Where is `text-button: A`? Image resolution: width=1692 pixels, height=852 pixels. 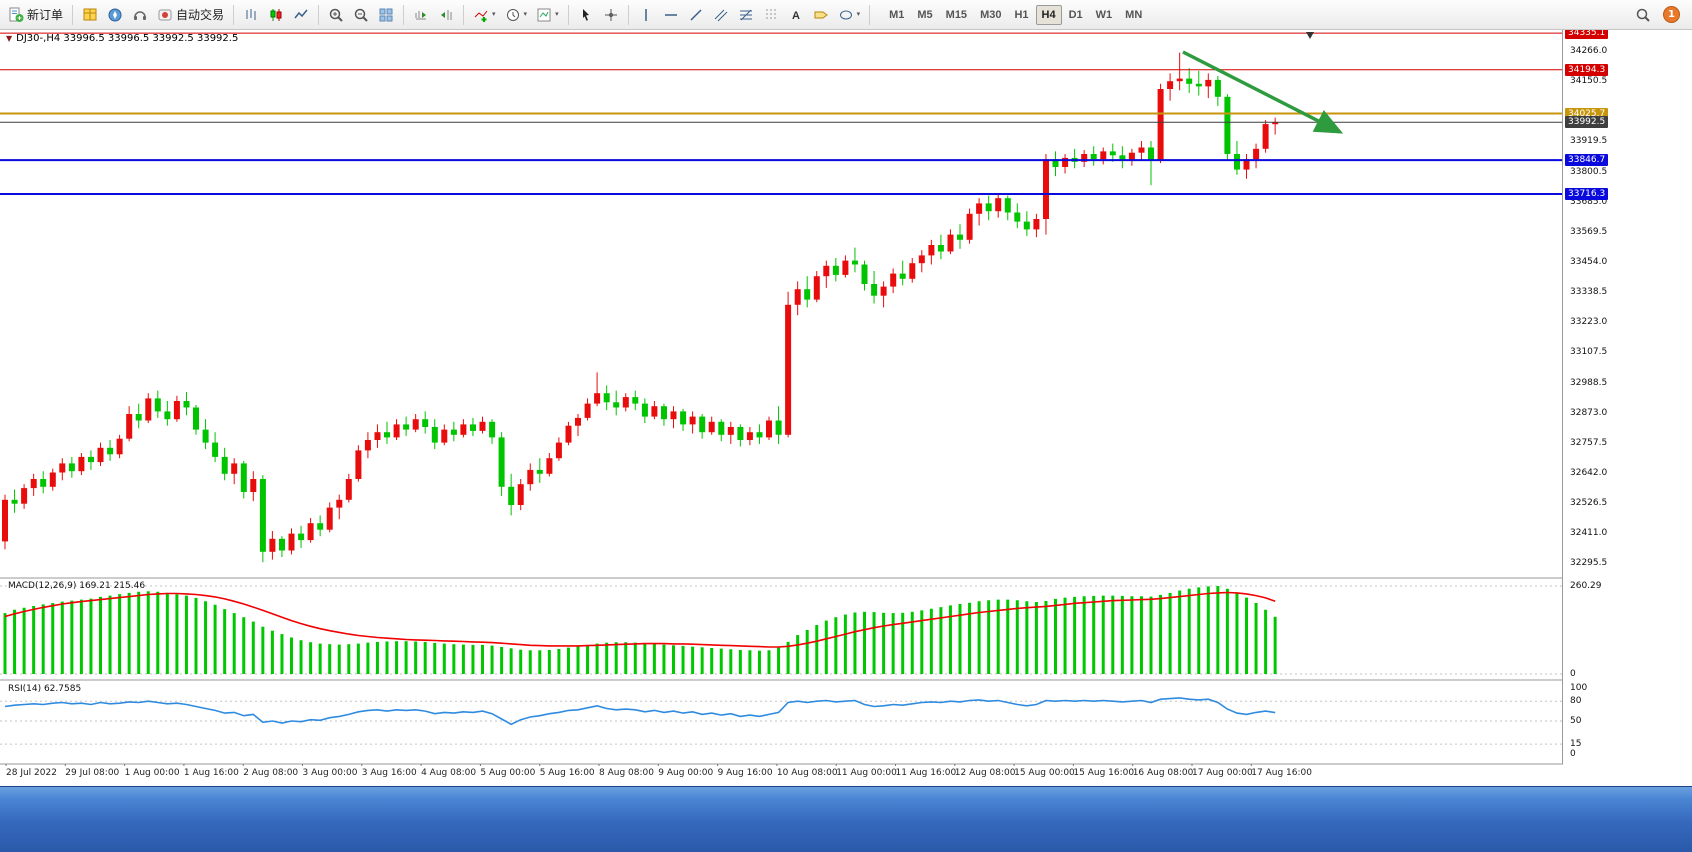 text-button: A is located at coordinates (796, 15).